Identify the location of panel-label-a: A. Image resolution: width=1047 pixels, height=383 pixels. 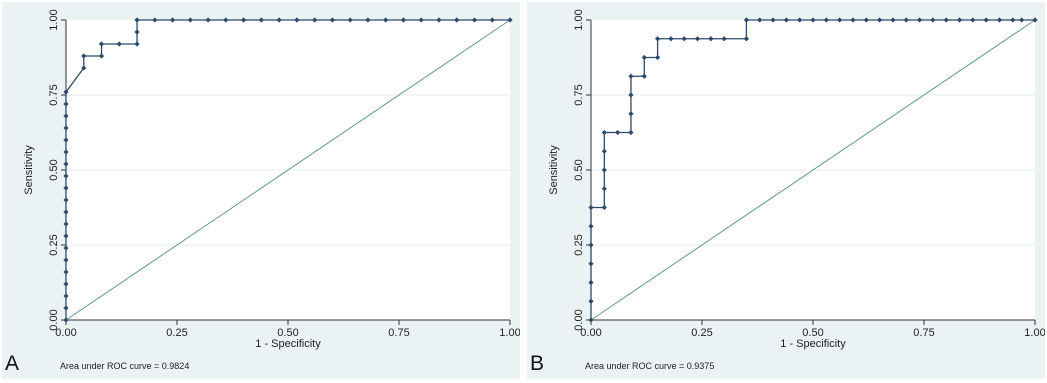
(12, 364).